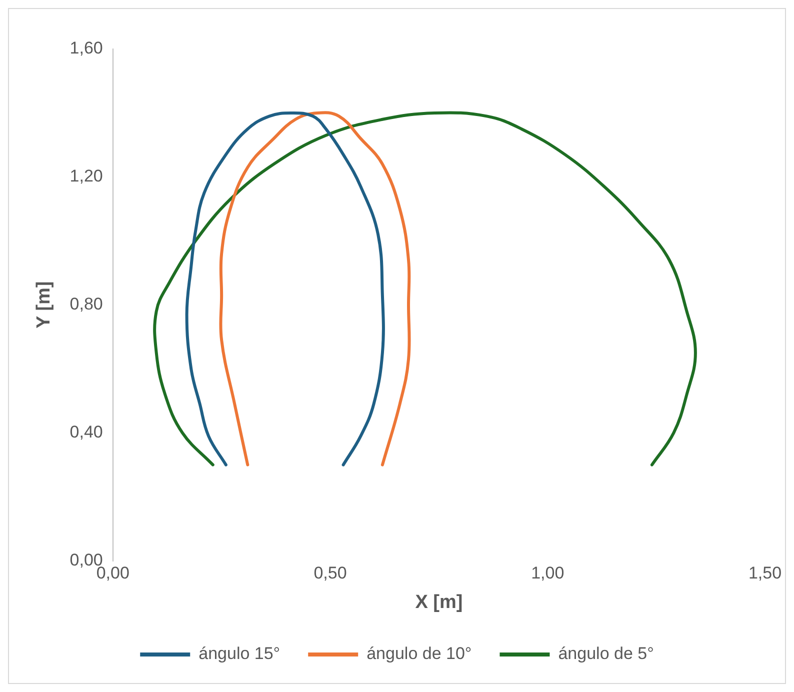 Image resolution: width=794 pixels, height=692 pixels. I want to click on x-tick-label: 0,50, so click(330, 573).